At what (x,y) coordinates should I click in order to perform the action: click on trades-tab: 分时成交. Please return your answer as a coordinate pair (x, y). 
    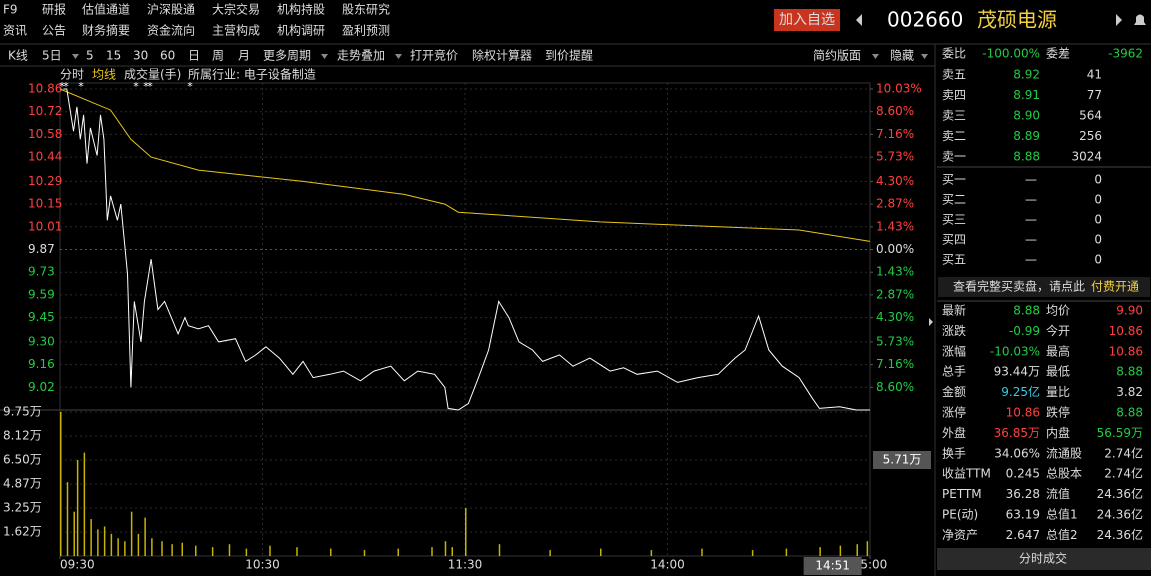
    Looking at the image, I should click on (1043, 558).